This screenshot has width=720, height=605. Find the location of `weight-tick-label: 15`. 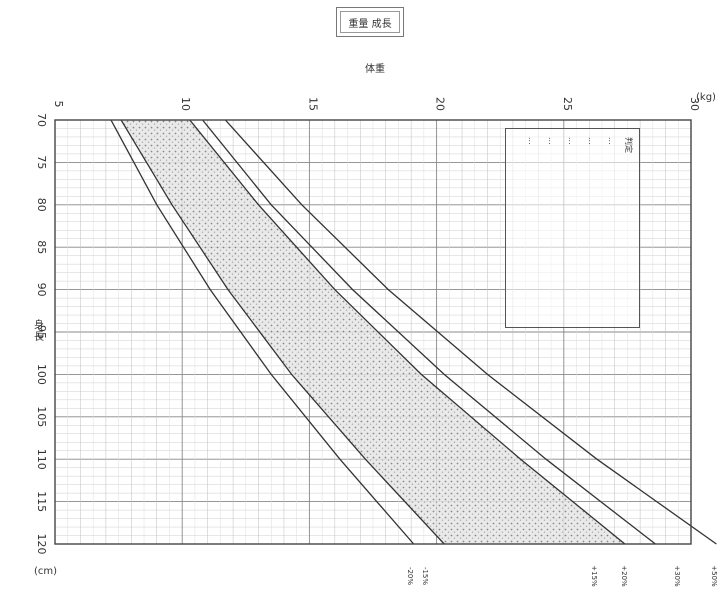

weight-tick-label: 15 is located at coordinates (312, 104).